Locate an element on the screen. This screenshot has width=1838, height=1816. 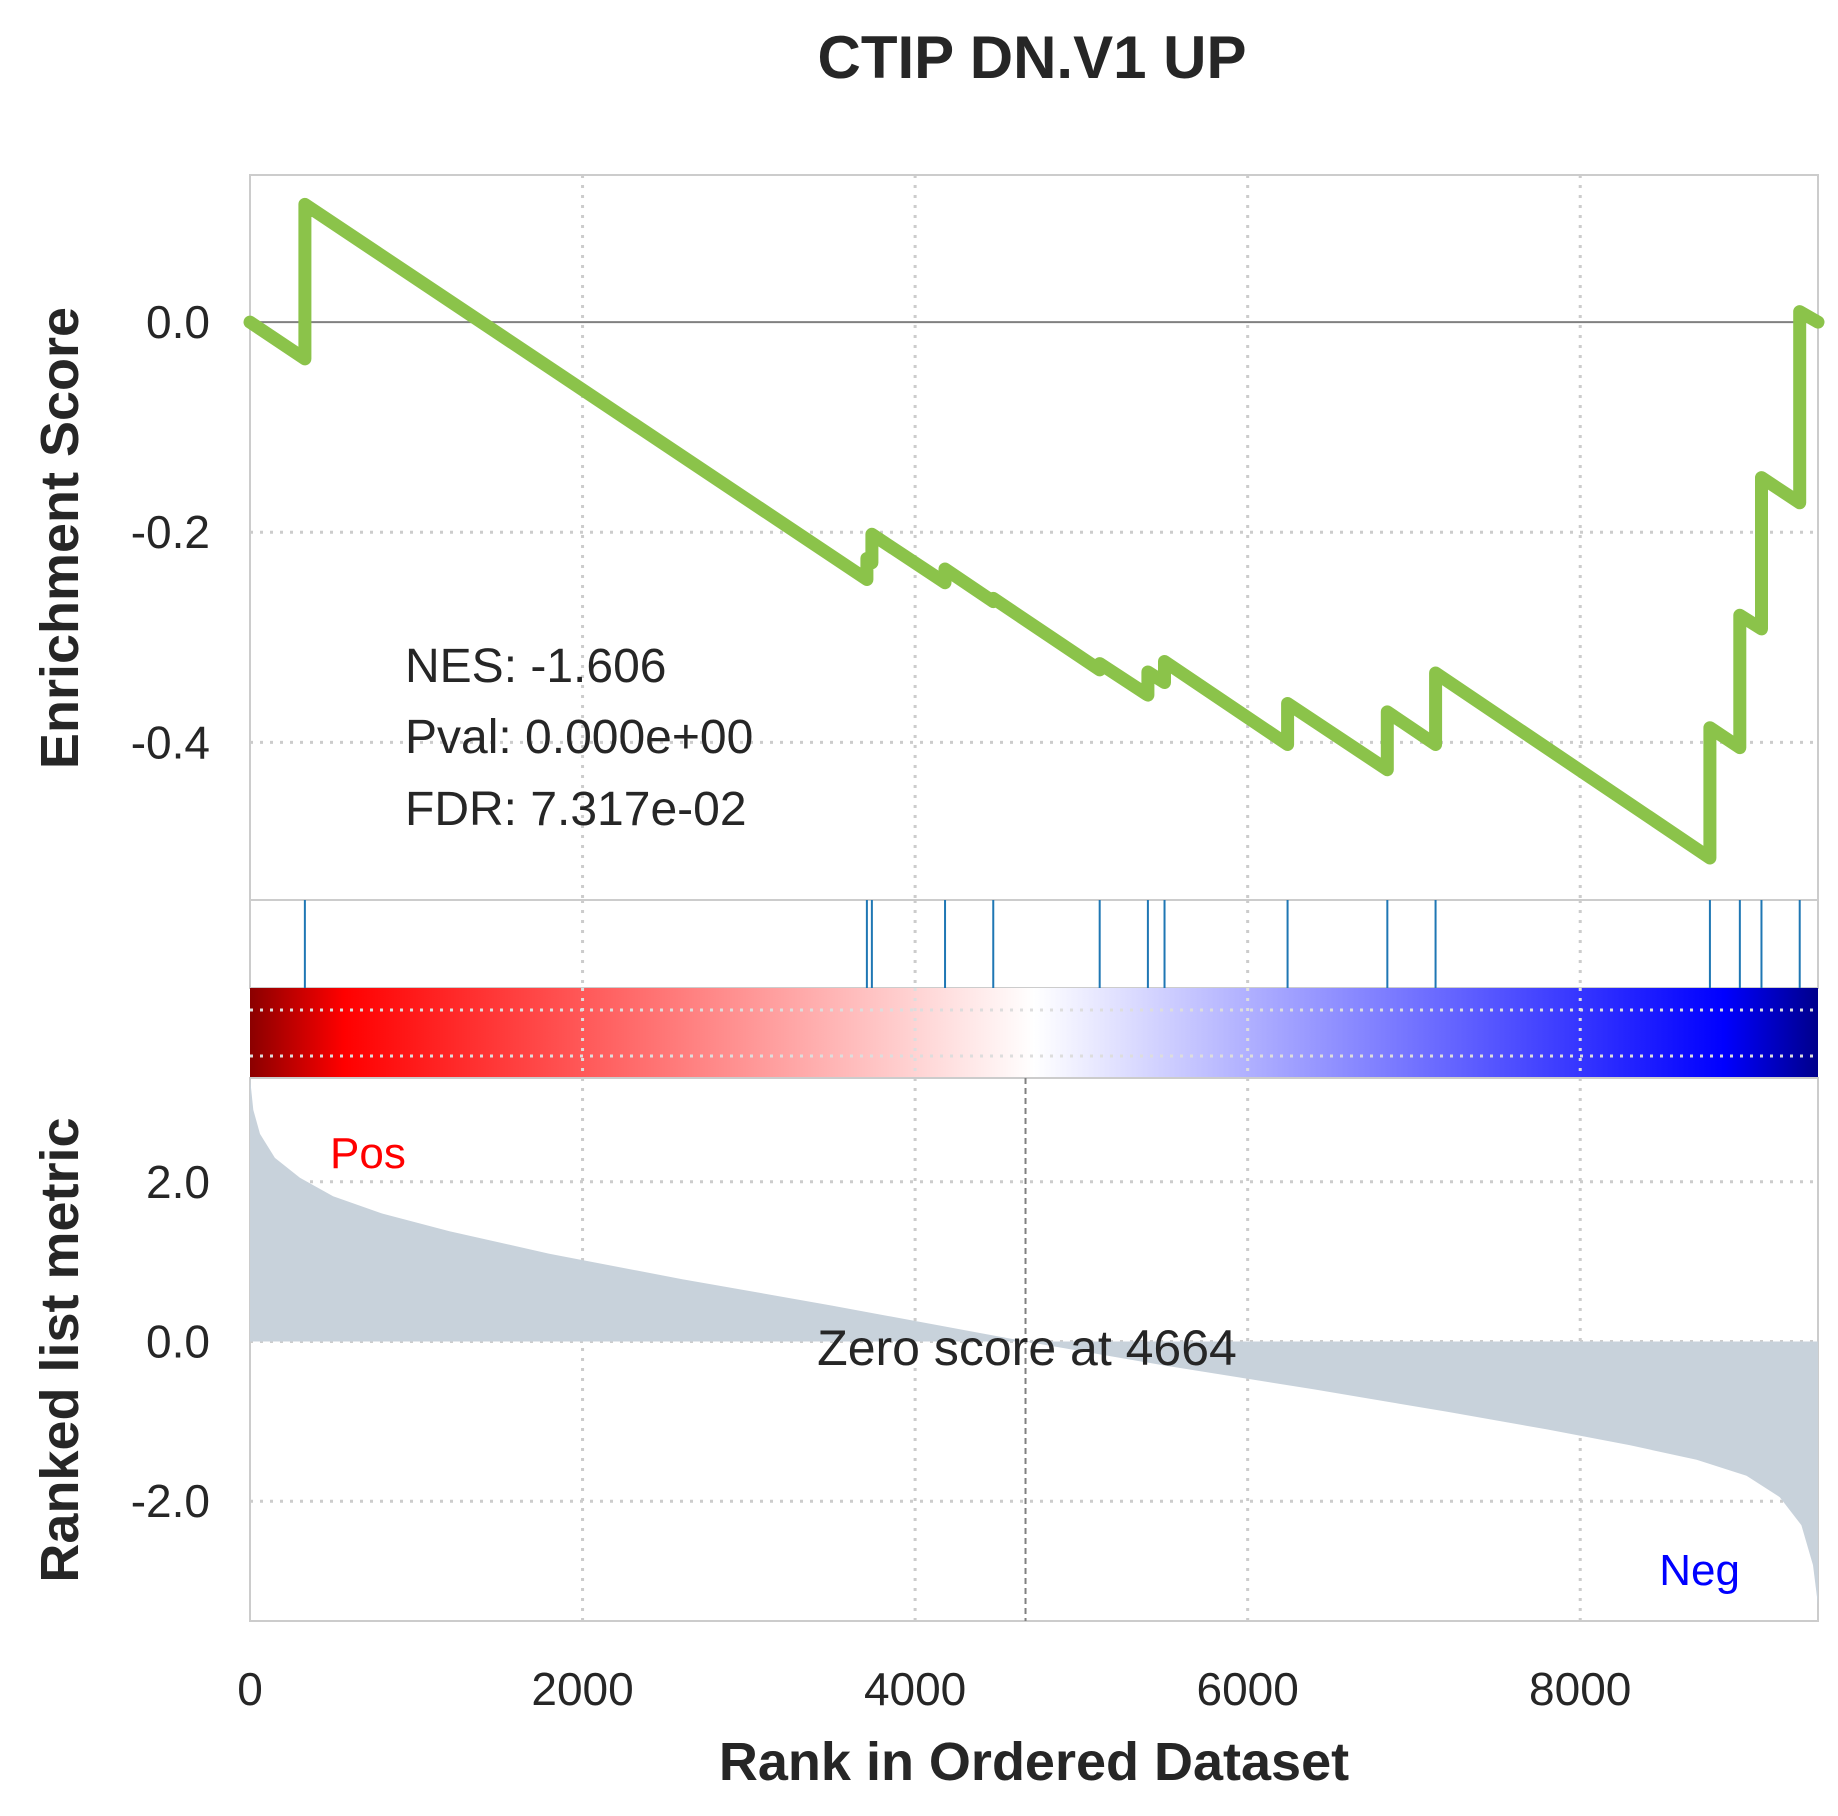
pos-label: Pos is located at coordinates (368, 1153).